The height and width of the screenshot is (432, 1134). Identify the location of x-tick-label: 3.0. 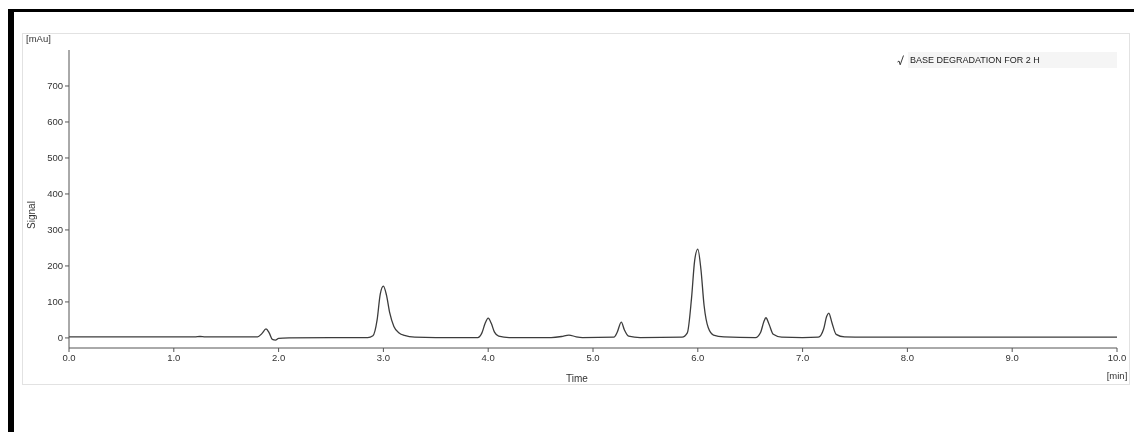
(383, 357).